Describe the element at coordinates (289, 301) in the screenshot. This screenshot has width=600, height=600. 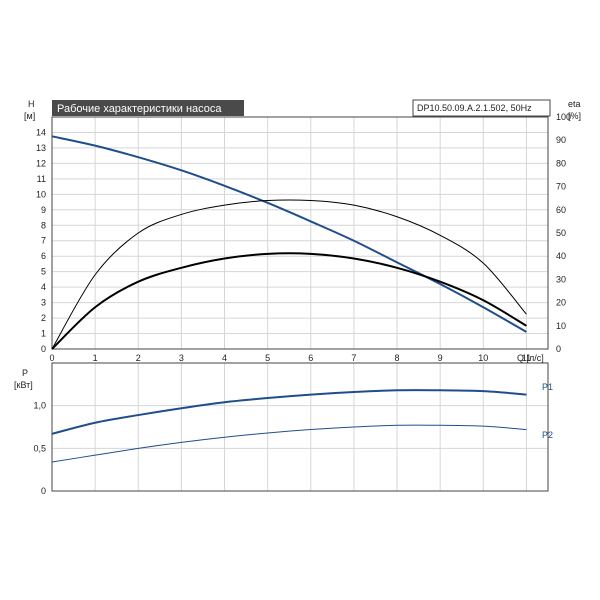
I see `eta-total-curve` at that location.